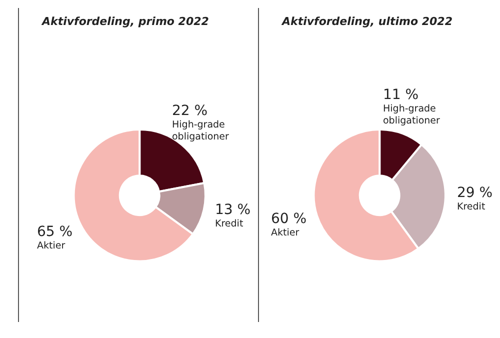  I want to click on data-label: 22 %, so click(190, 111).